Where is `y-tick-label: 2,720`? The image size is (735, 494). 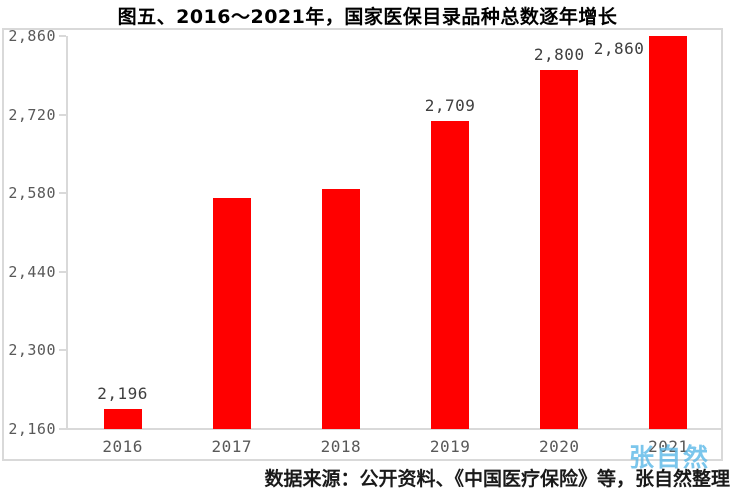
y-tick-label: 2,720 is located at coordinates (32, 114).